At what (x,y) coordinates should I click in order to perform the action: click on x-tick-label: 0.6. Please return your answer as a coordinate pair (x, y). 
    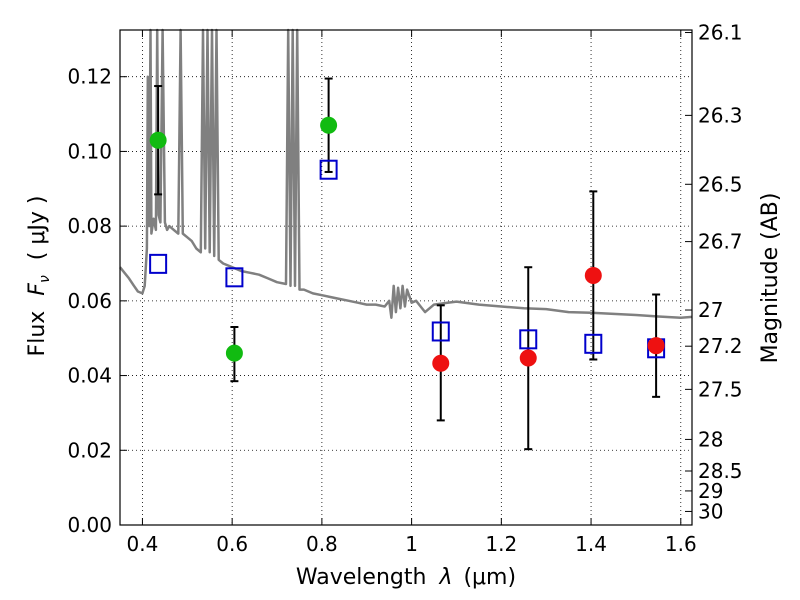
    Looking at the image, I should click on (232, 544).